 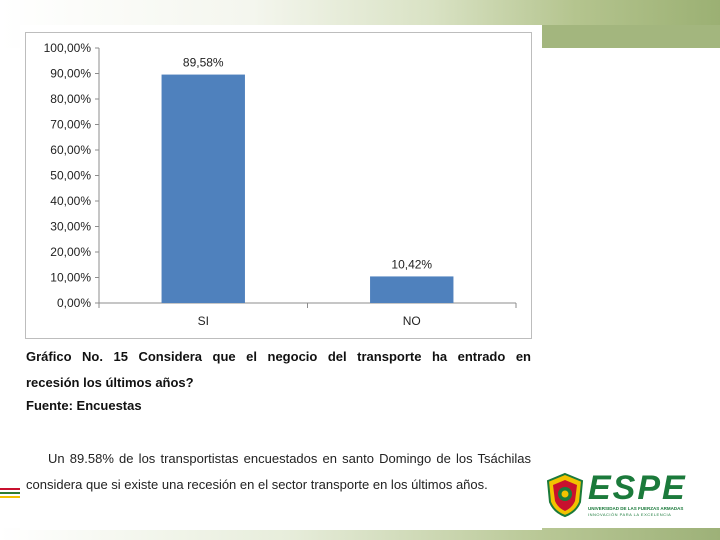 What do you see at coordinates (68, 48) in the screenshot?
I see `y-tick-label: 100,00%` at bounding box center [68, 48].